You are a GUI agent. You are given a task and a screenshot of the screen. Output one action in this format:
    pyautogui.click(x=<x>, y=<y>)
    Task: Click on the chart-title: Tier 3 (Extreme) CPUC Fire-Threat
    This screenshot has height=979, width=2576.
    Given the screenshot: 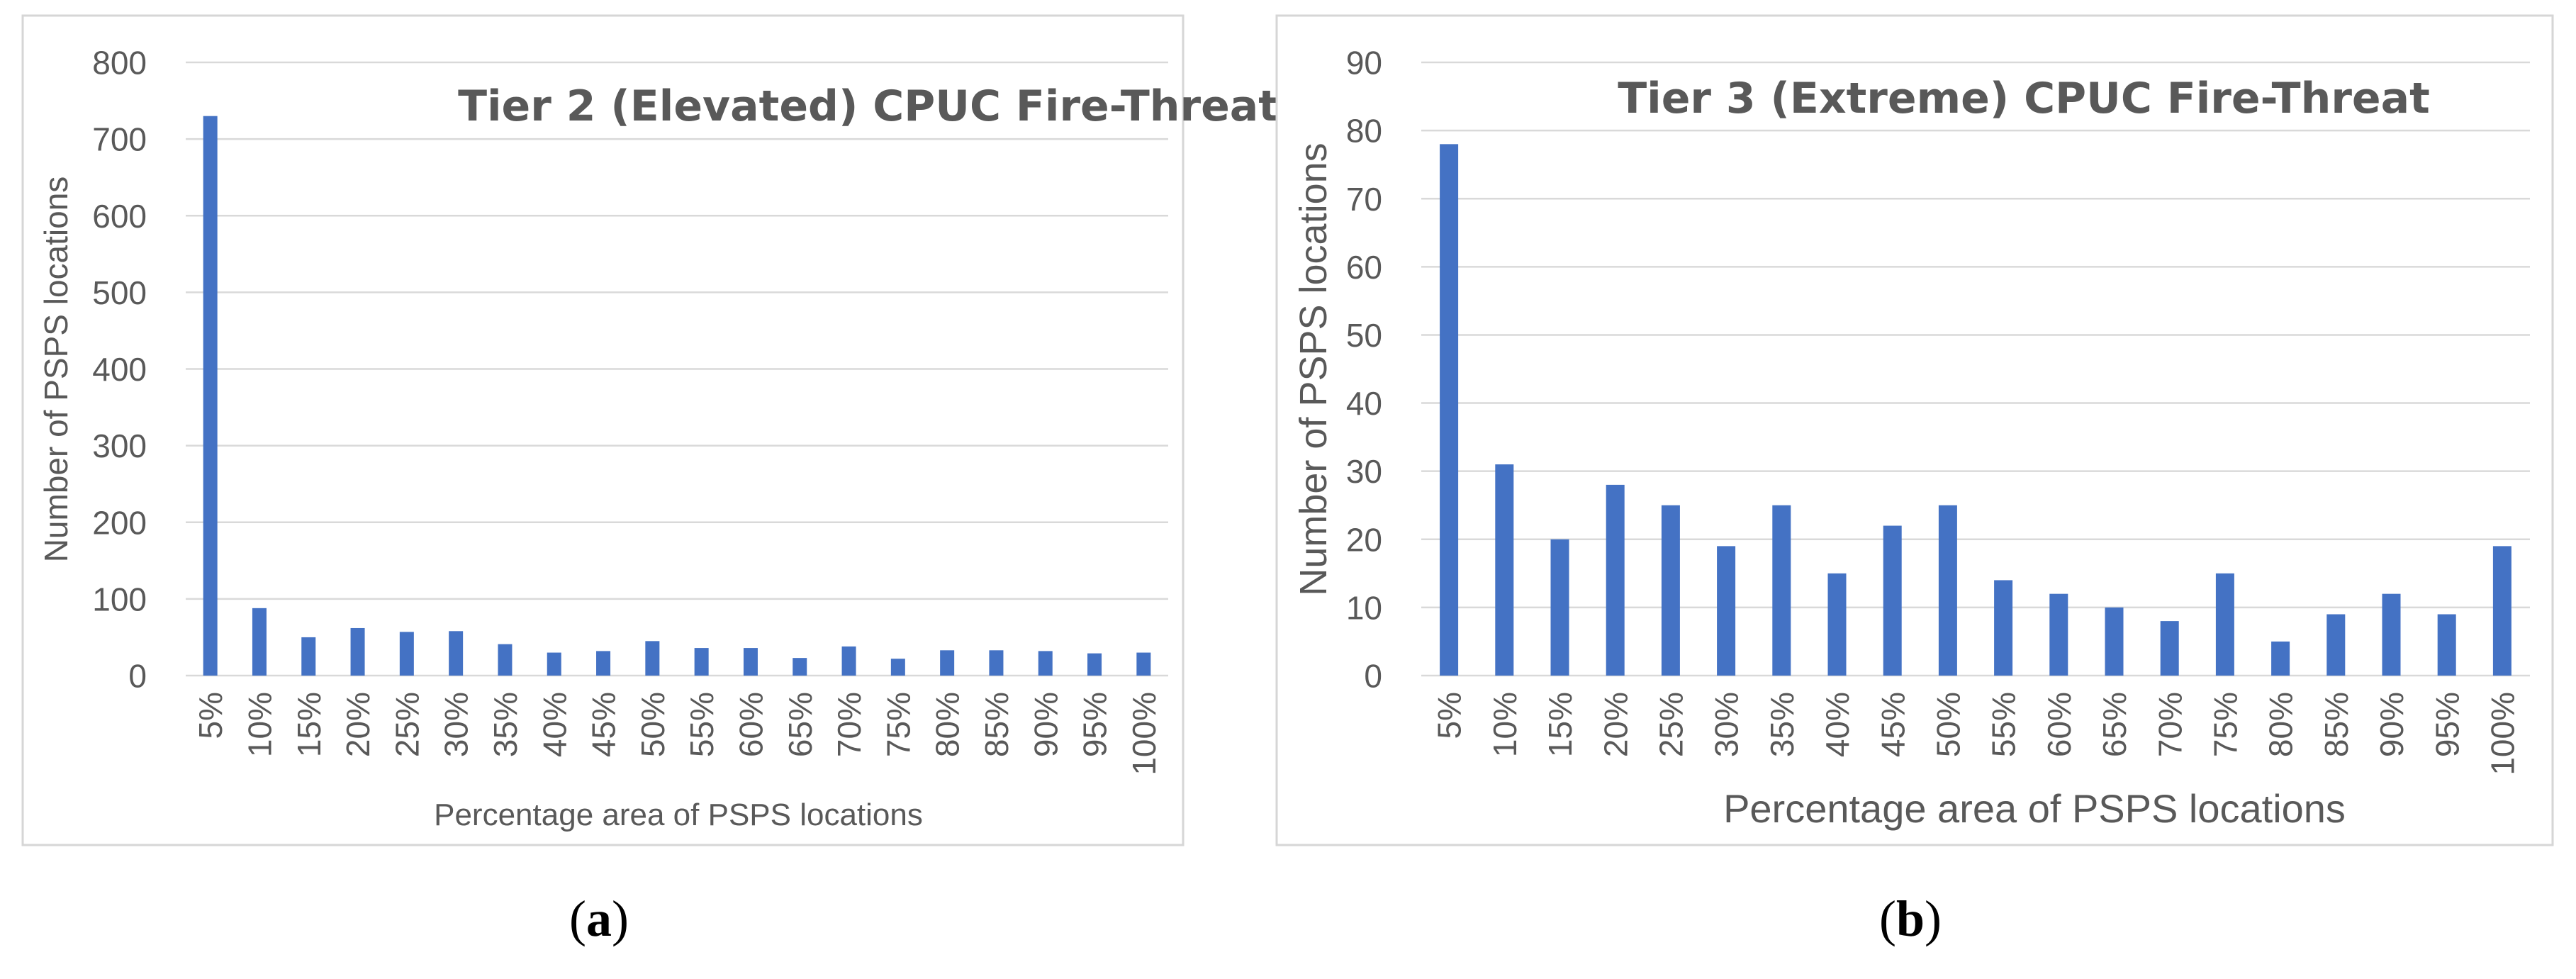 What is the action you would take?
    pyautogui.click(x=2024, y=98)
    